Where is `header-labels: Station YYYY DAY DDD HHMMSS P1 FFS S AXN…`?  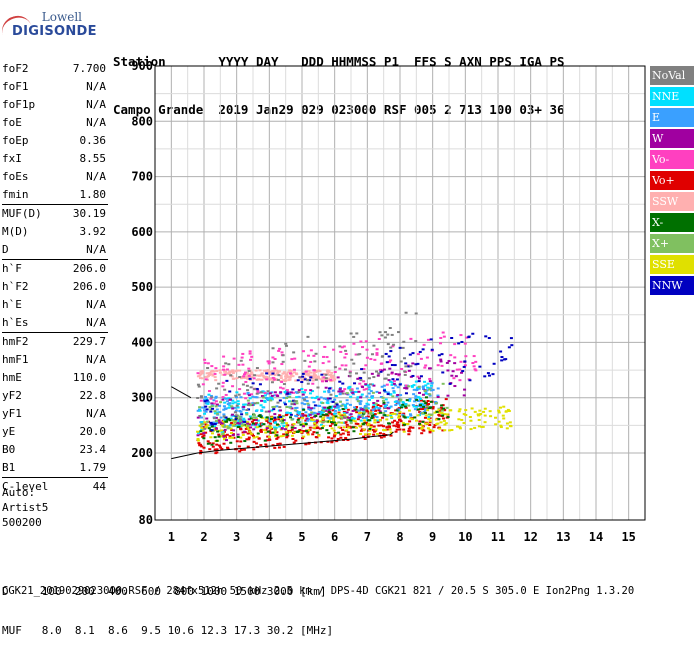 header-labels: Station YYYY DAY DDD HHMMSS P1 FFS S AXN… is located at coordinates (339, 61).